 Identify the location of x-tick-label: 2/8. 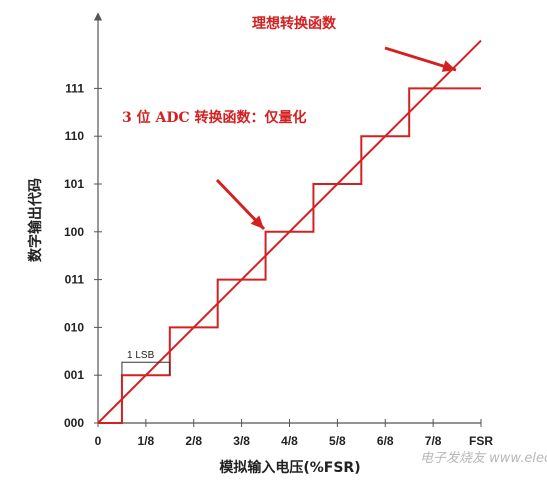
(193, 441).